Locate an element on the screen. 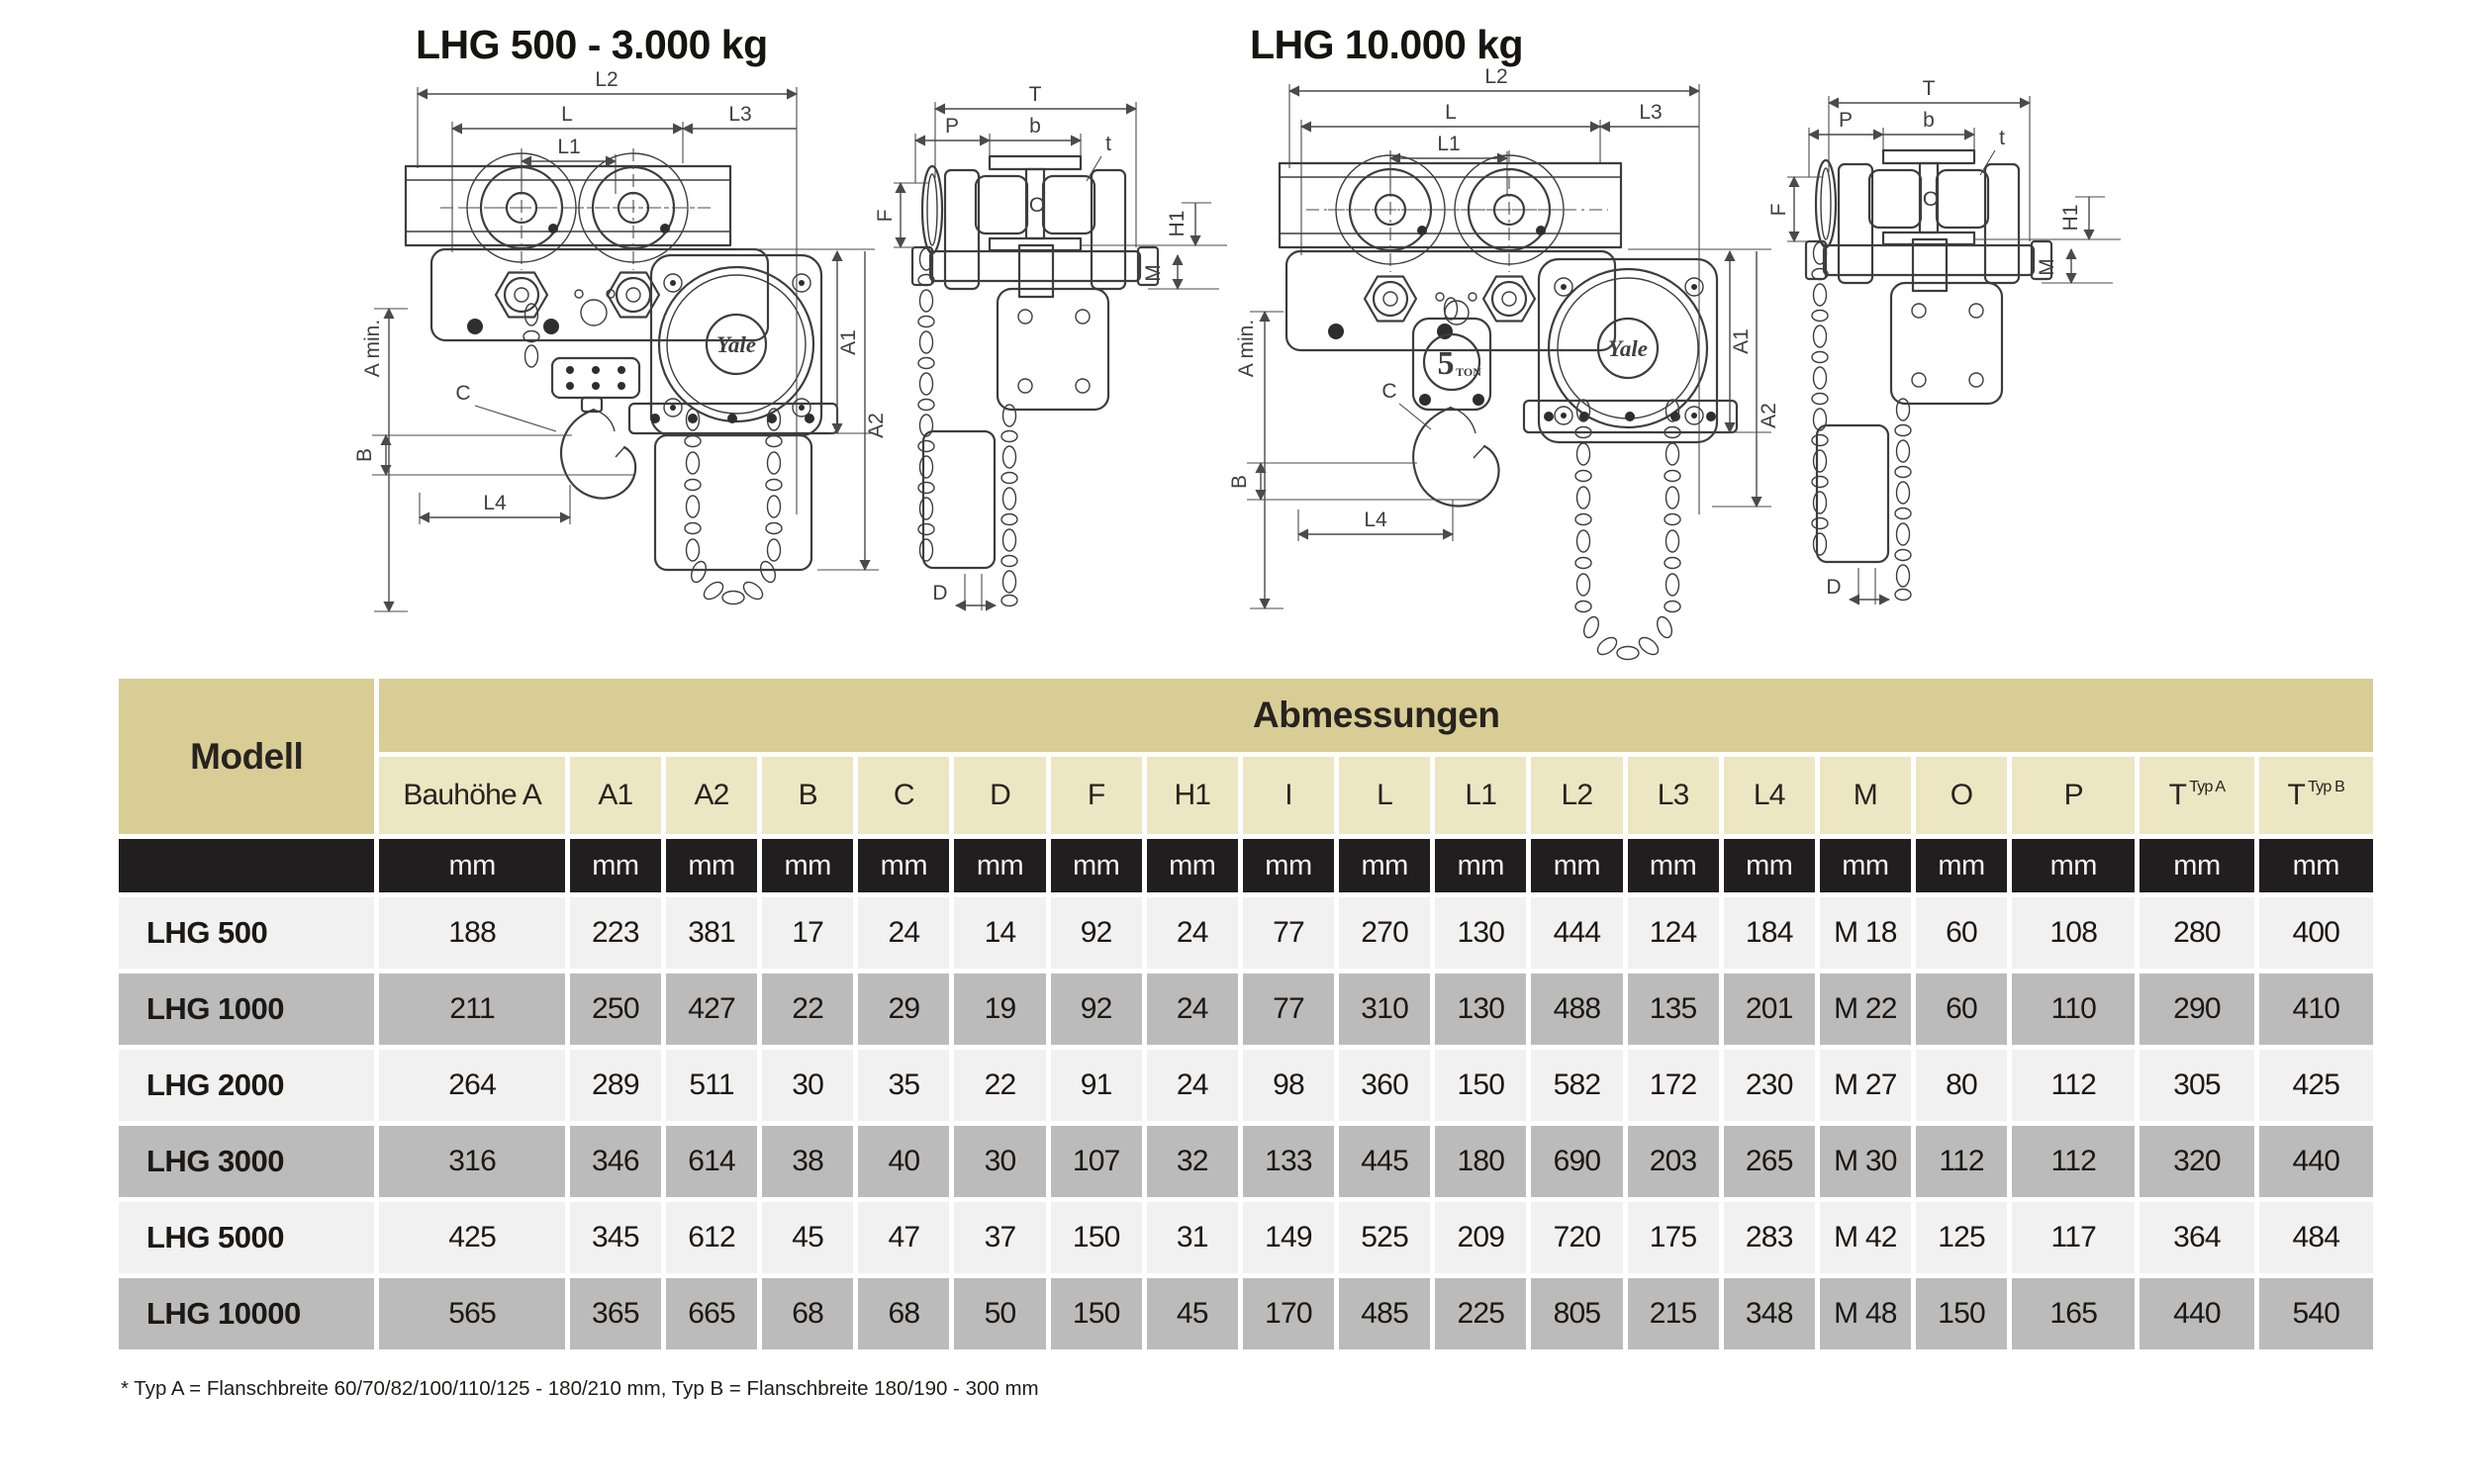 The image size is (2474, 1484). column-header-h1: H1 is located at coordinates (1192, 795).